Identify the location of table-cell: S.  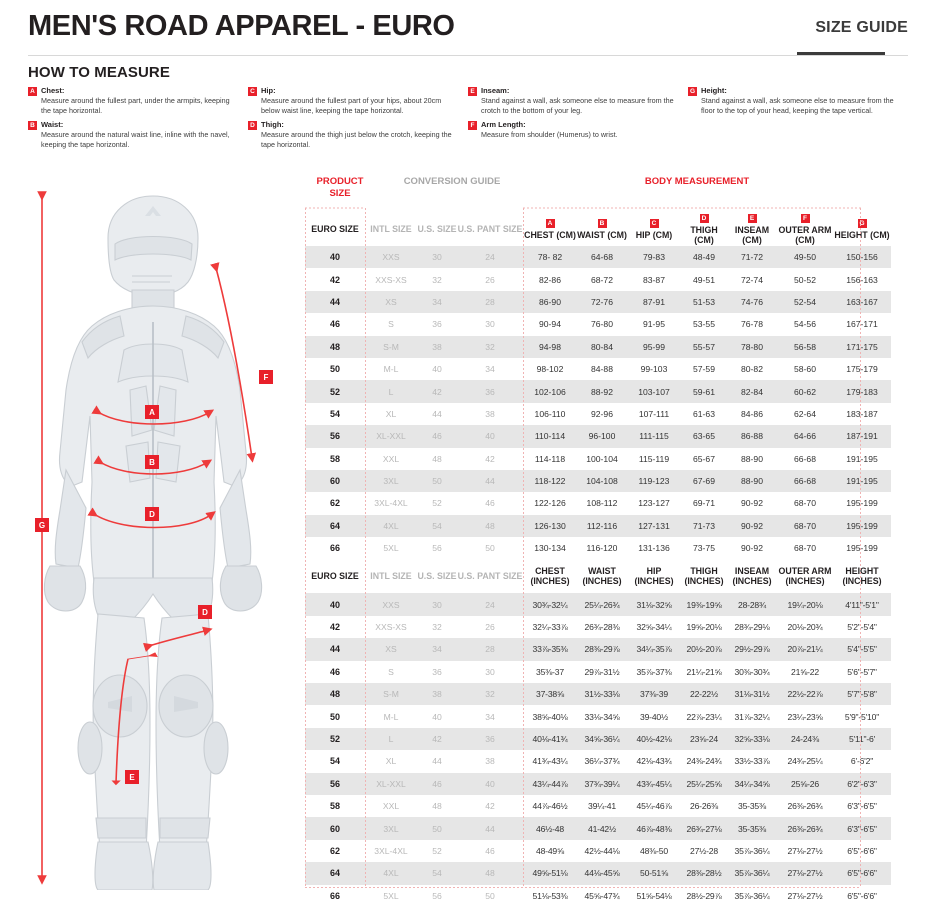
(391, 671).